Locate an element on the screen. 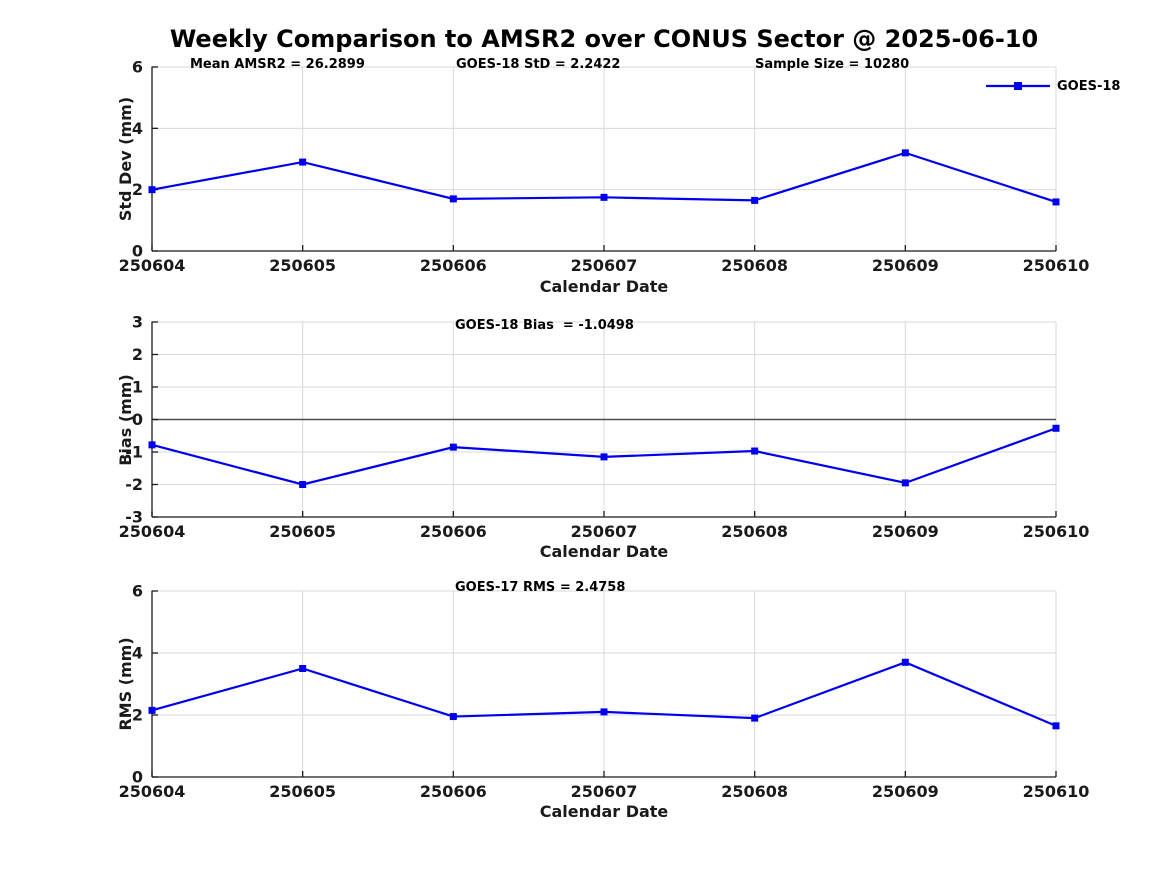  annotation-sample-size: Sample Size = 10280 is located at coordinates (832, 64).